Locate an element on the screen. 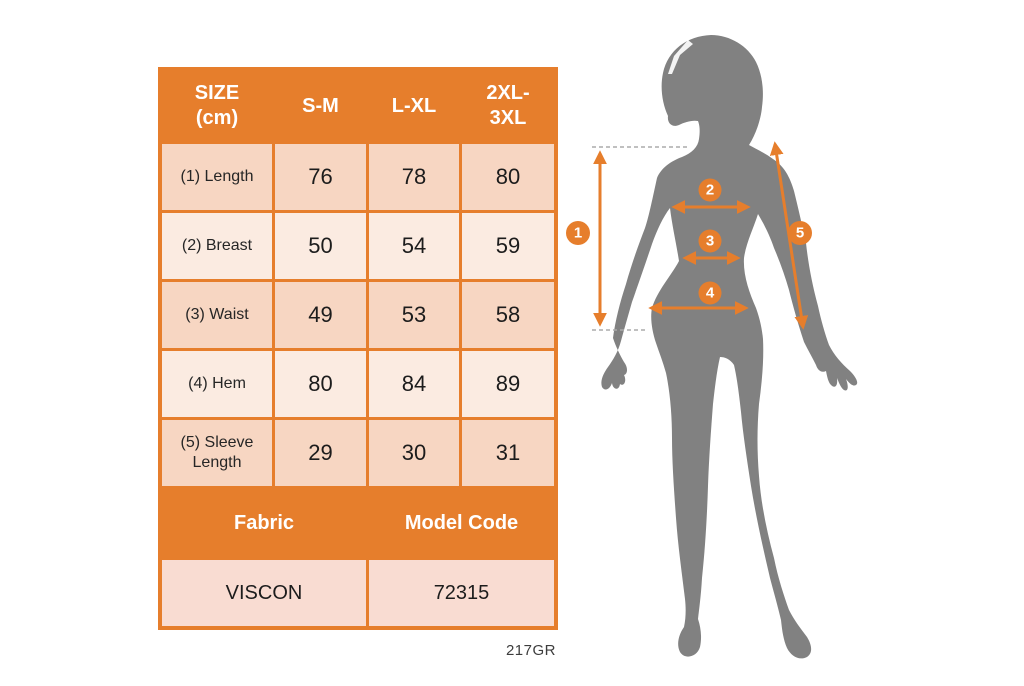 Image resolution: width=1024 pixels, height=686 pixels. value-length-2xl: 80 is located at coordinates (508, 177).